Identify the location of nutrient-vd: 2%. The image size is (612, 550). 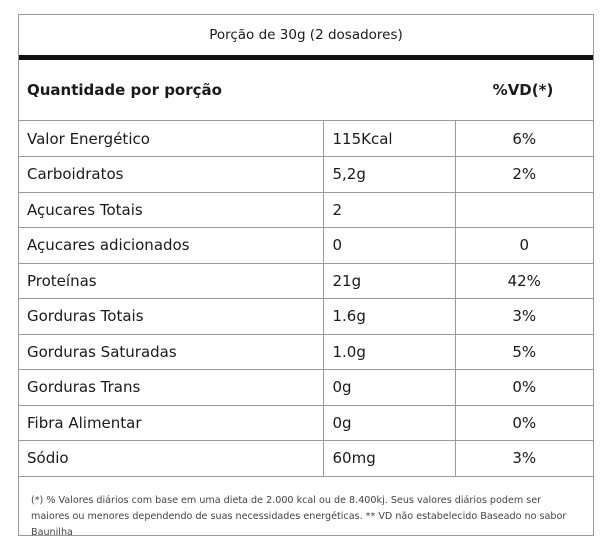
(524, 174).